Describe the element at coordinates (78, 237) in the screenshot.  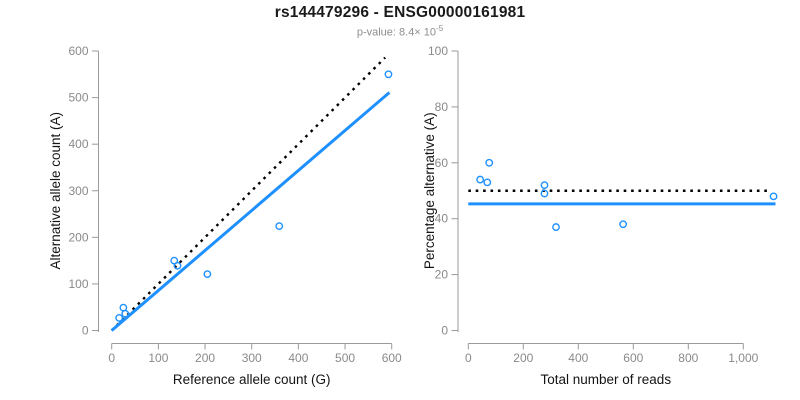
I see `y-tick-label: 200` at that location.